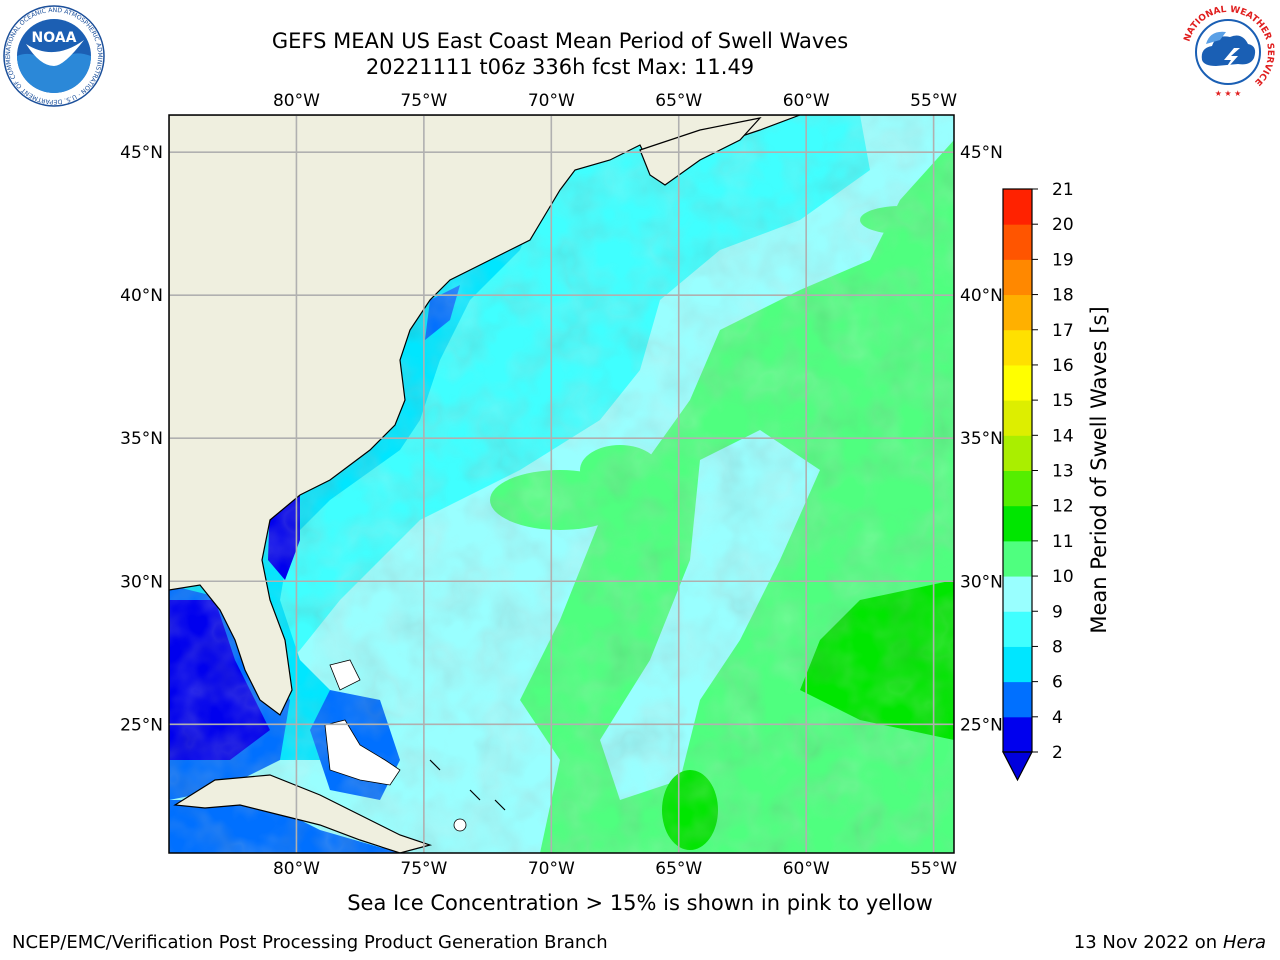  What do you see at coordinates (1063, 190) in the screenshot?
I see `colorbar-tick-label: 21` at bounding box center [1063, 190].